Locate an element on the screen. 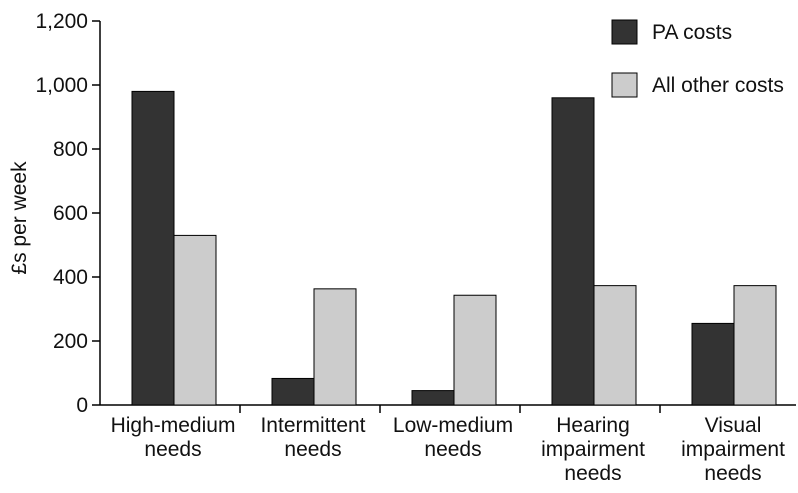 This screenshot has width=798, height=493. y-tick-label: 600 is located at coordinates (70, 213).